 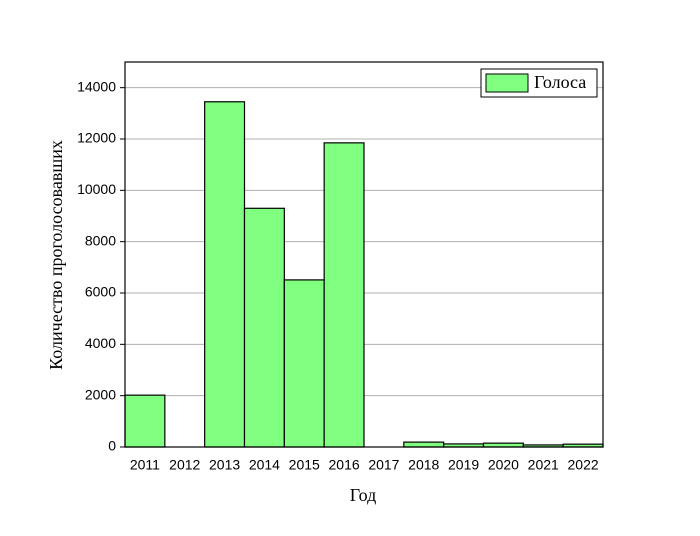 I want to click on x-tick-label: 2020, so click(x=503, y=465).